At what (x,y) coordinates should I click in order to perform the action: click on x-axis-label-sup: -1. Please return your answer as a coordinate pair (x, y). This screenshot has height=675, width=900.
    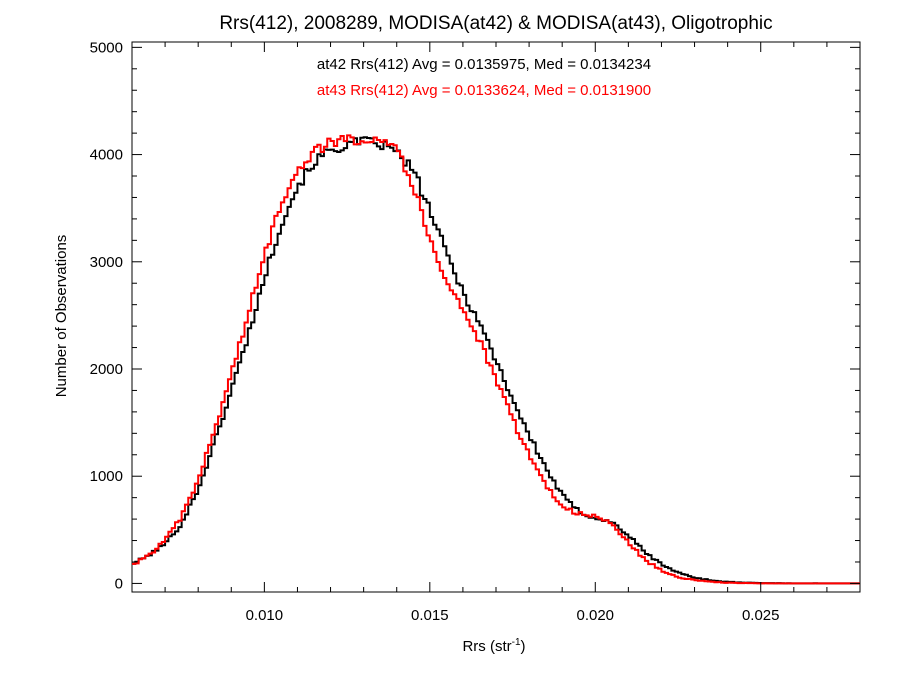
    Looking at the image, I should click on (516, 642).